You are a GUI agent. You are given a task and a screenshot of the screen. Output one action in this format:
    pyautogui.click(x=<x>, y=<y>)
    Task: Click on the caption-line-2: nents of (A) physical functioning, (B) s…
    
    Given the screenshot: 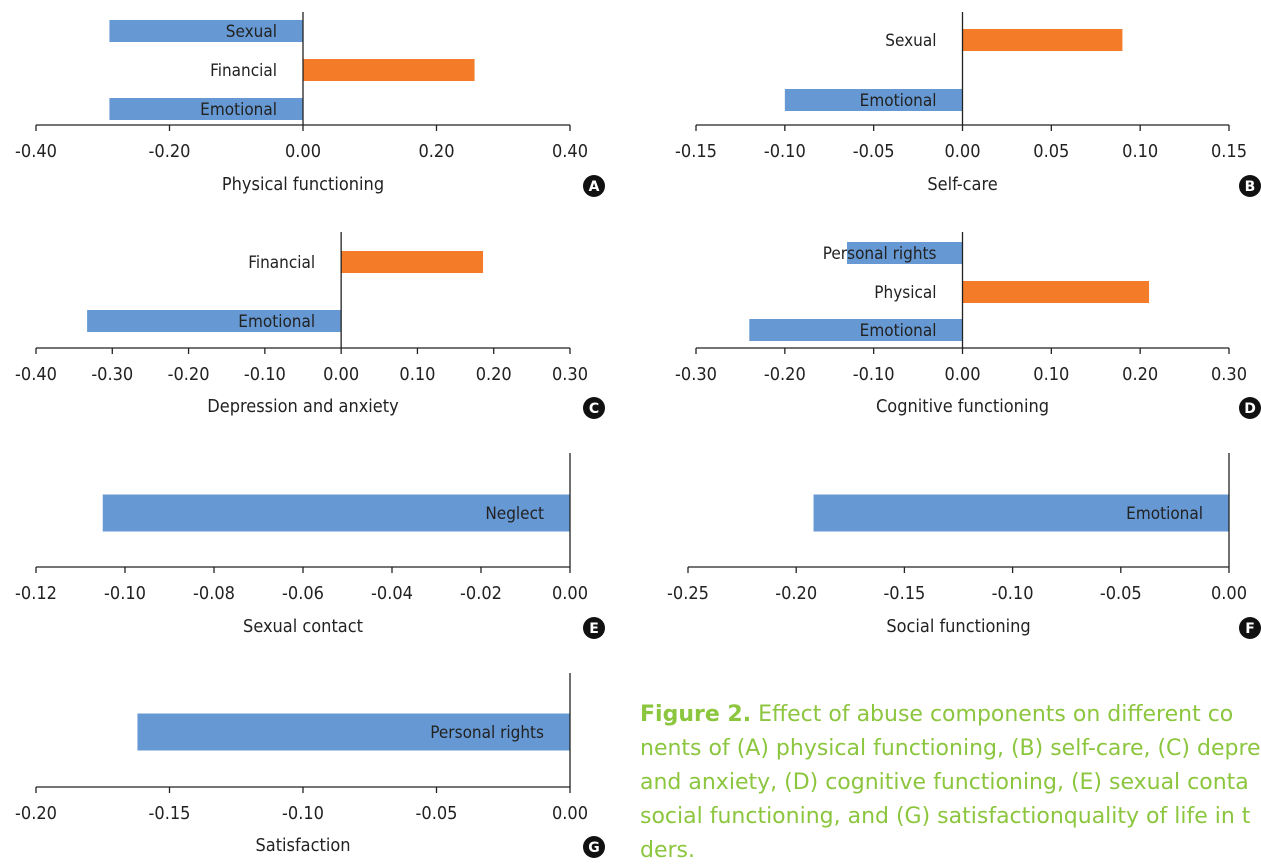 What is the action you would take?
    pyautogui.click(x=950, y=748)
    